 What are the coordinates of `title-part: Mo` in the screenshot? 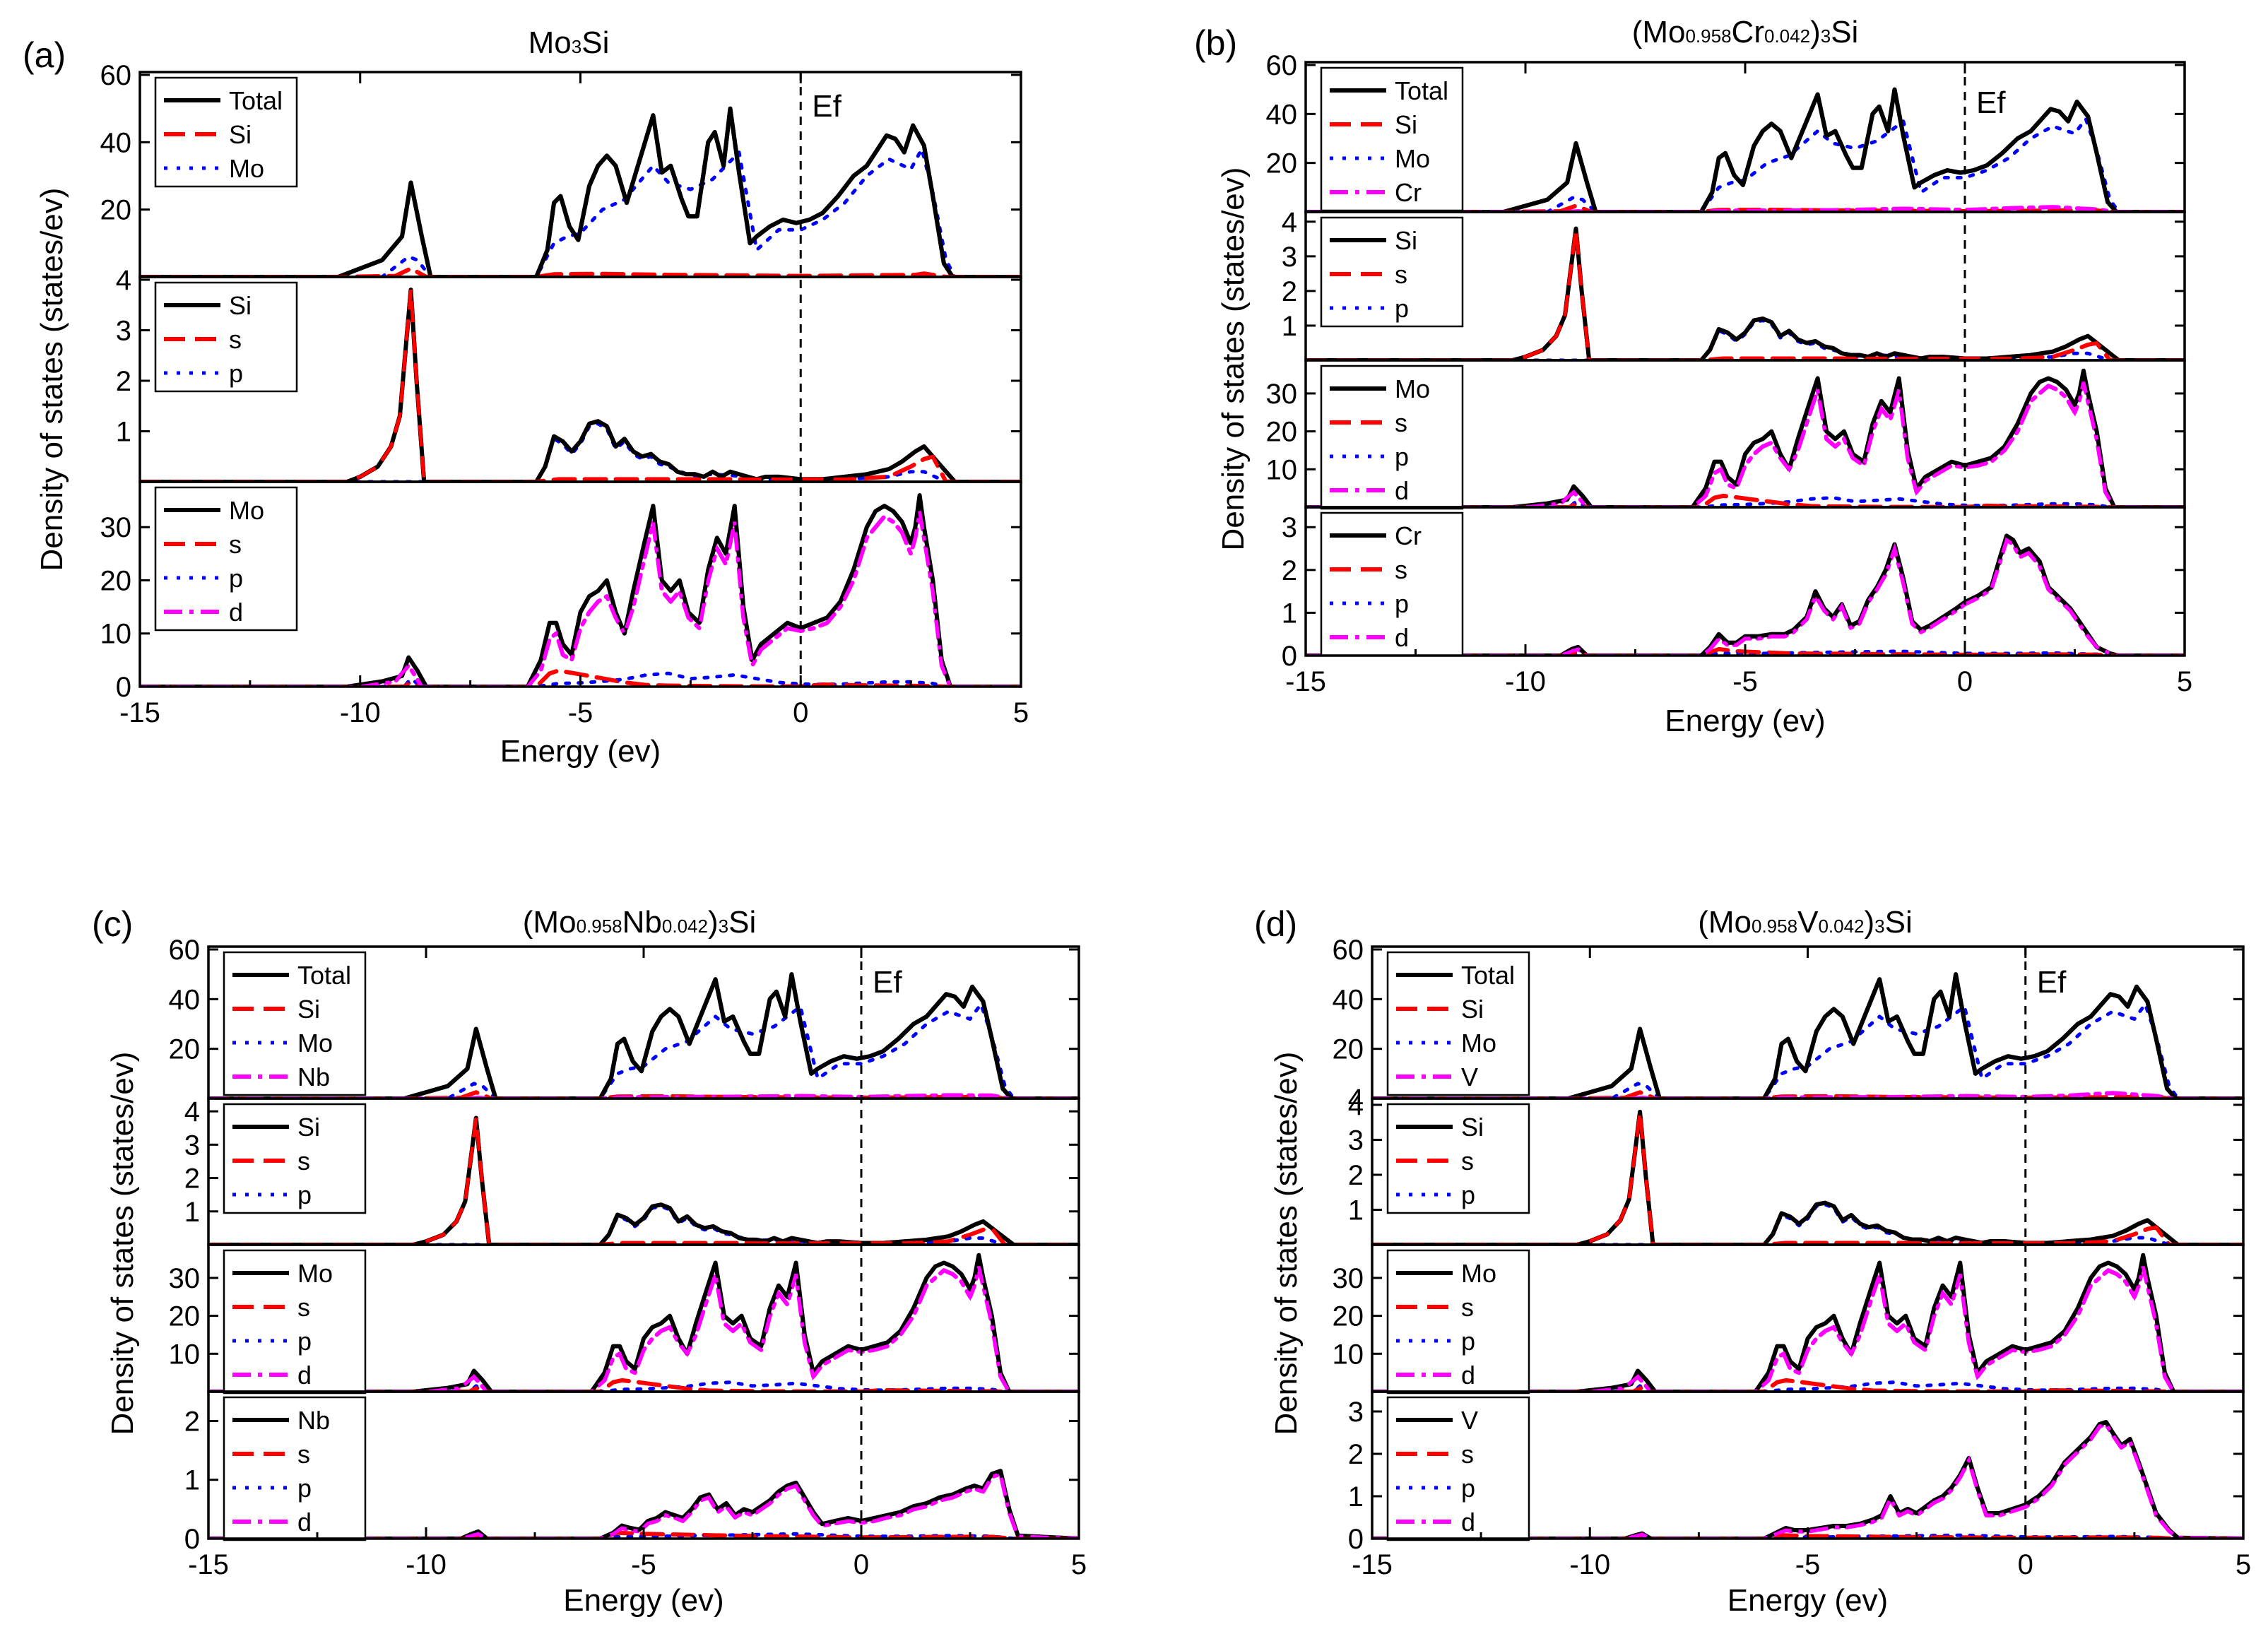 It's located at (550, 42).